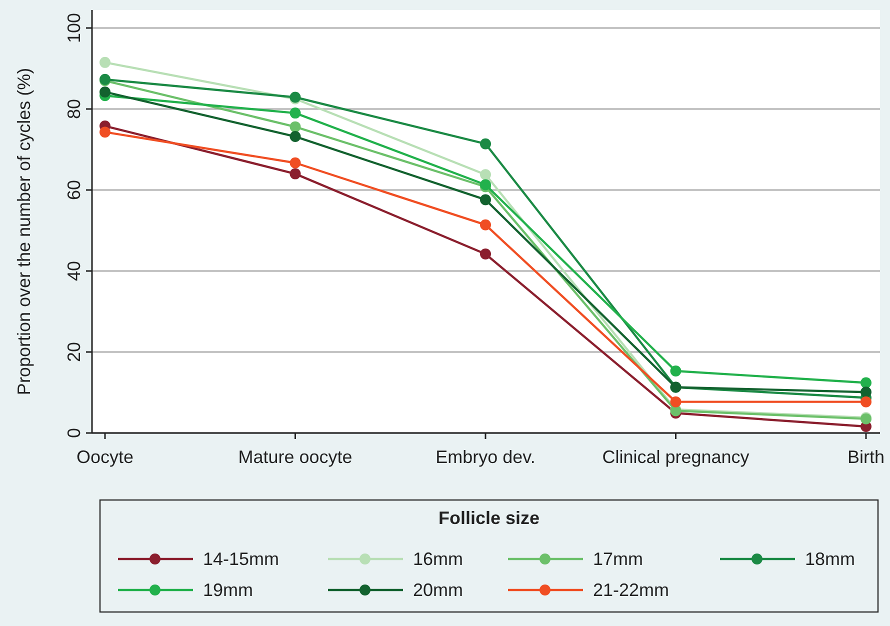 Image resolution: width=890 pixels, height=626 pixels. What do you see at coordinates (438, 590) in the screenshot?
I see `legend-label: 20mm` at bounding box center [438, 590].